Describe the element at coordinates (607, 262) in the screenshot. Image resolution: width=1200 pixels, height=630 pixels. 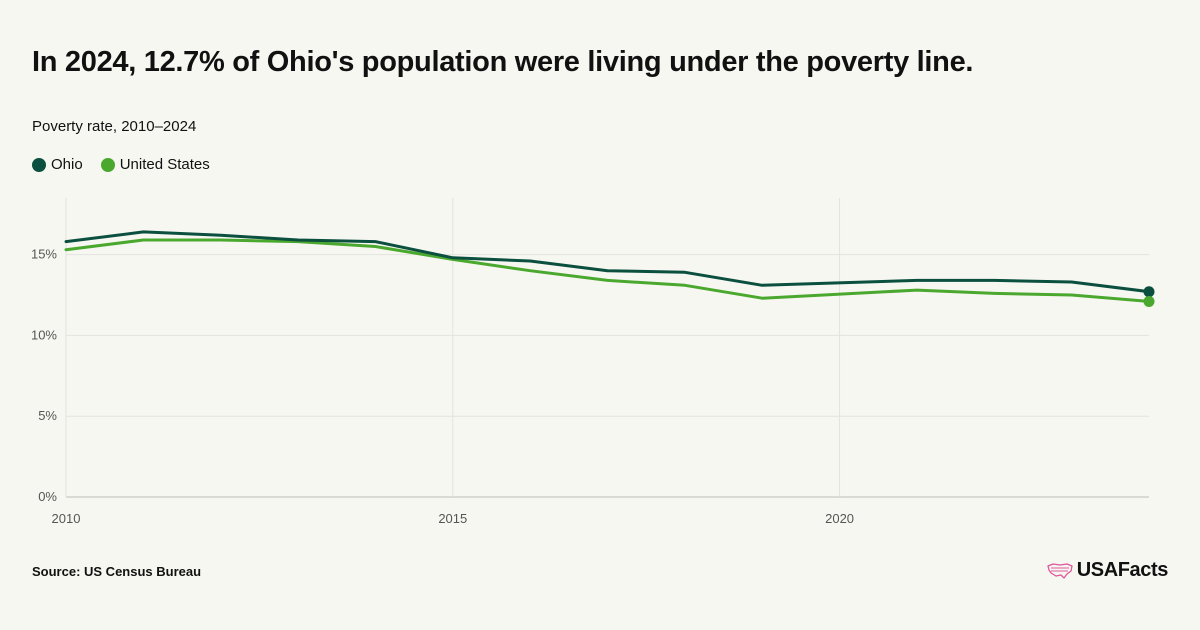
I see `series-line-ohio` at that location.